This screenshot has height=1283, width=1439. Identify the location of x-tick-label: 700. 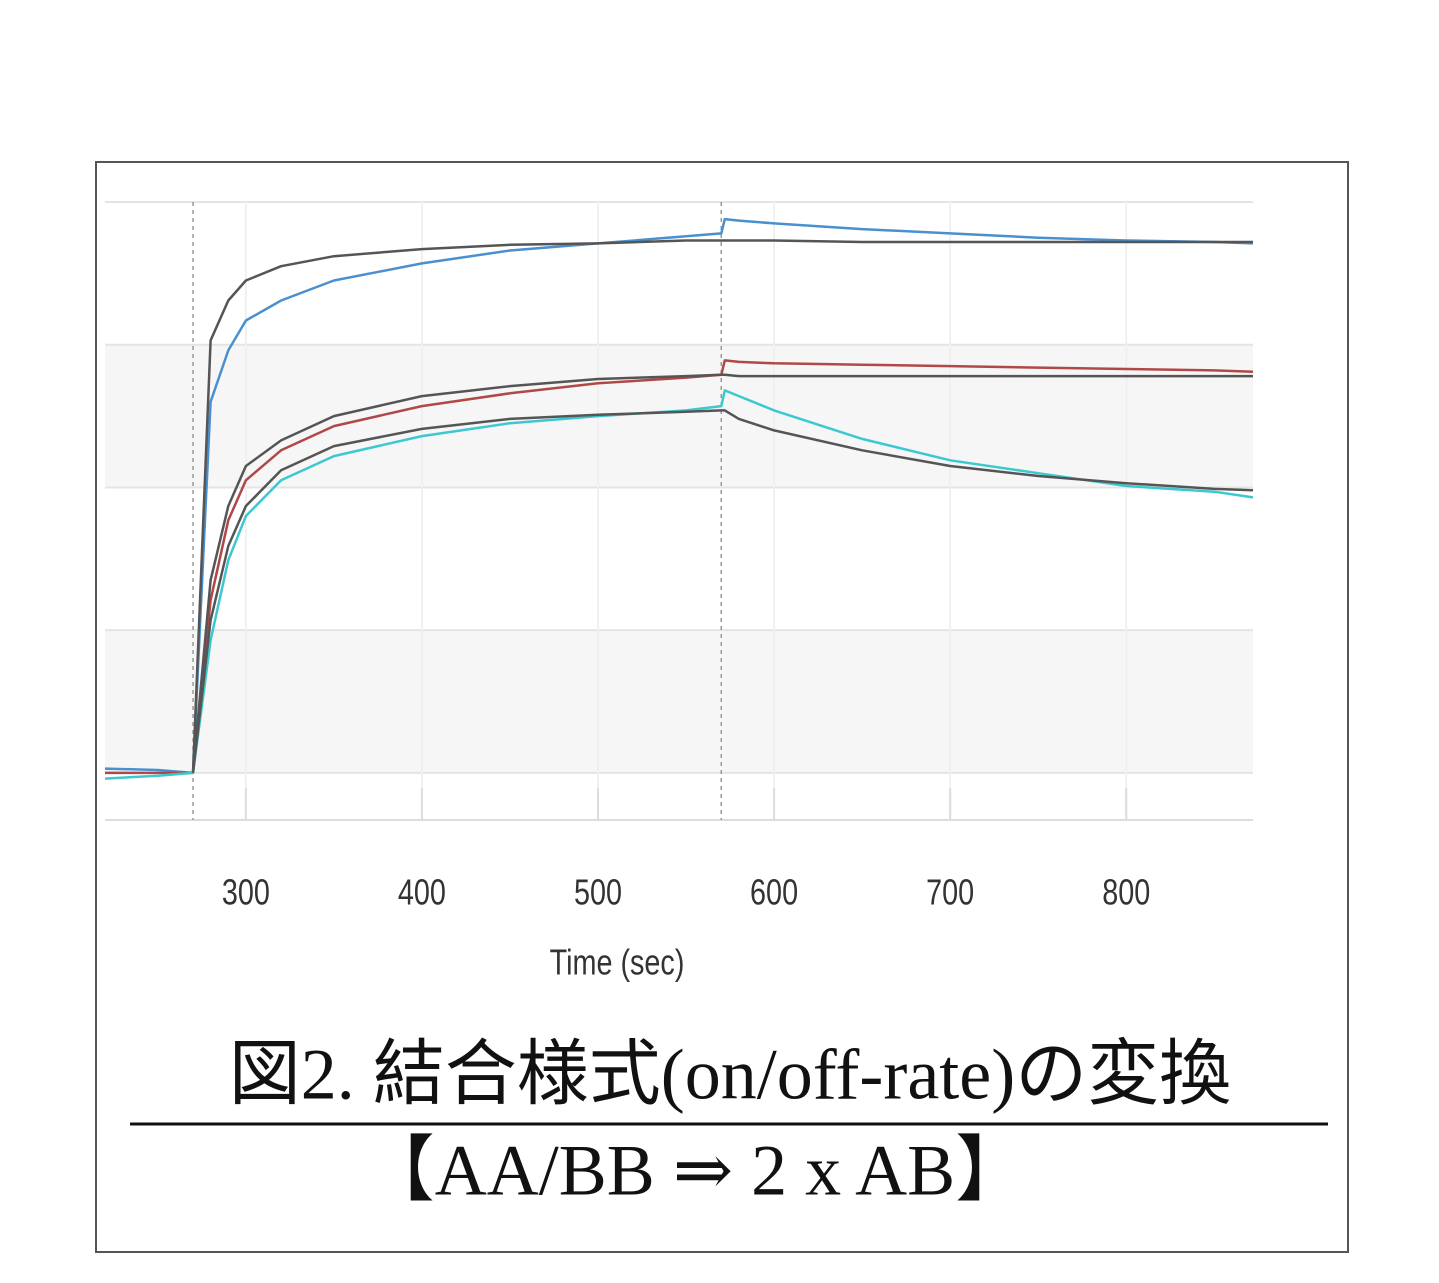
(950, 891).